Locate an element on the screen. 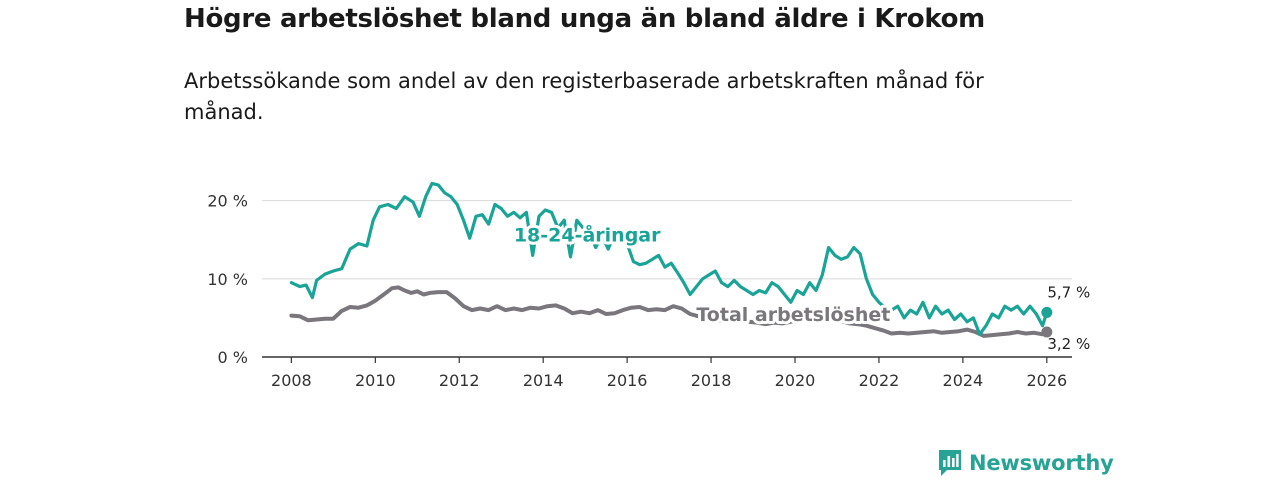 The width and height of the screenshot is (1280, 480). total-end-label: 3,2 % is located at coordinates (1068, 344).